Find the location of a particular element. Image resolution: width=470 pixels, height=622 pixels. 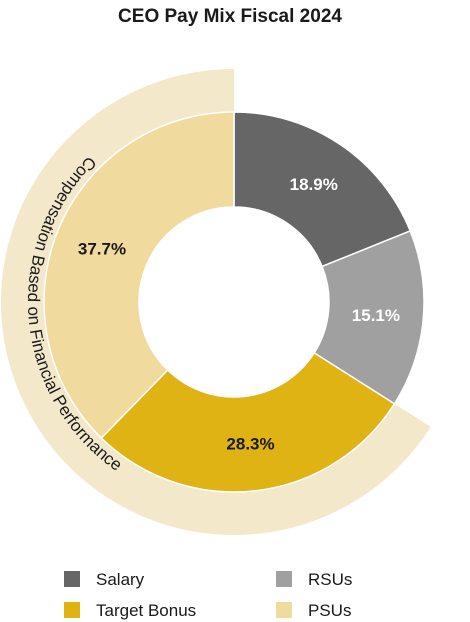

legend-swatch-salary is located at coordinates (72, 579).